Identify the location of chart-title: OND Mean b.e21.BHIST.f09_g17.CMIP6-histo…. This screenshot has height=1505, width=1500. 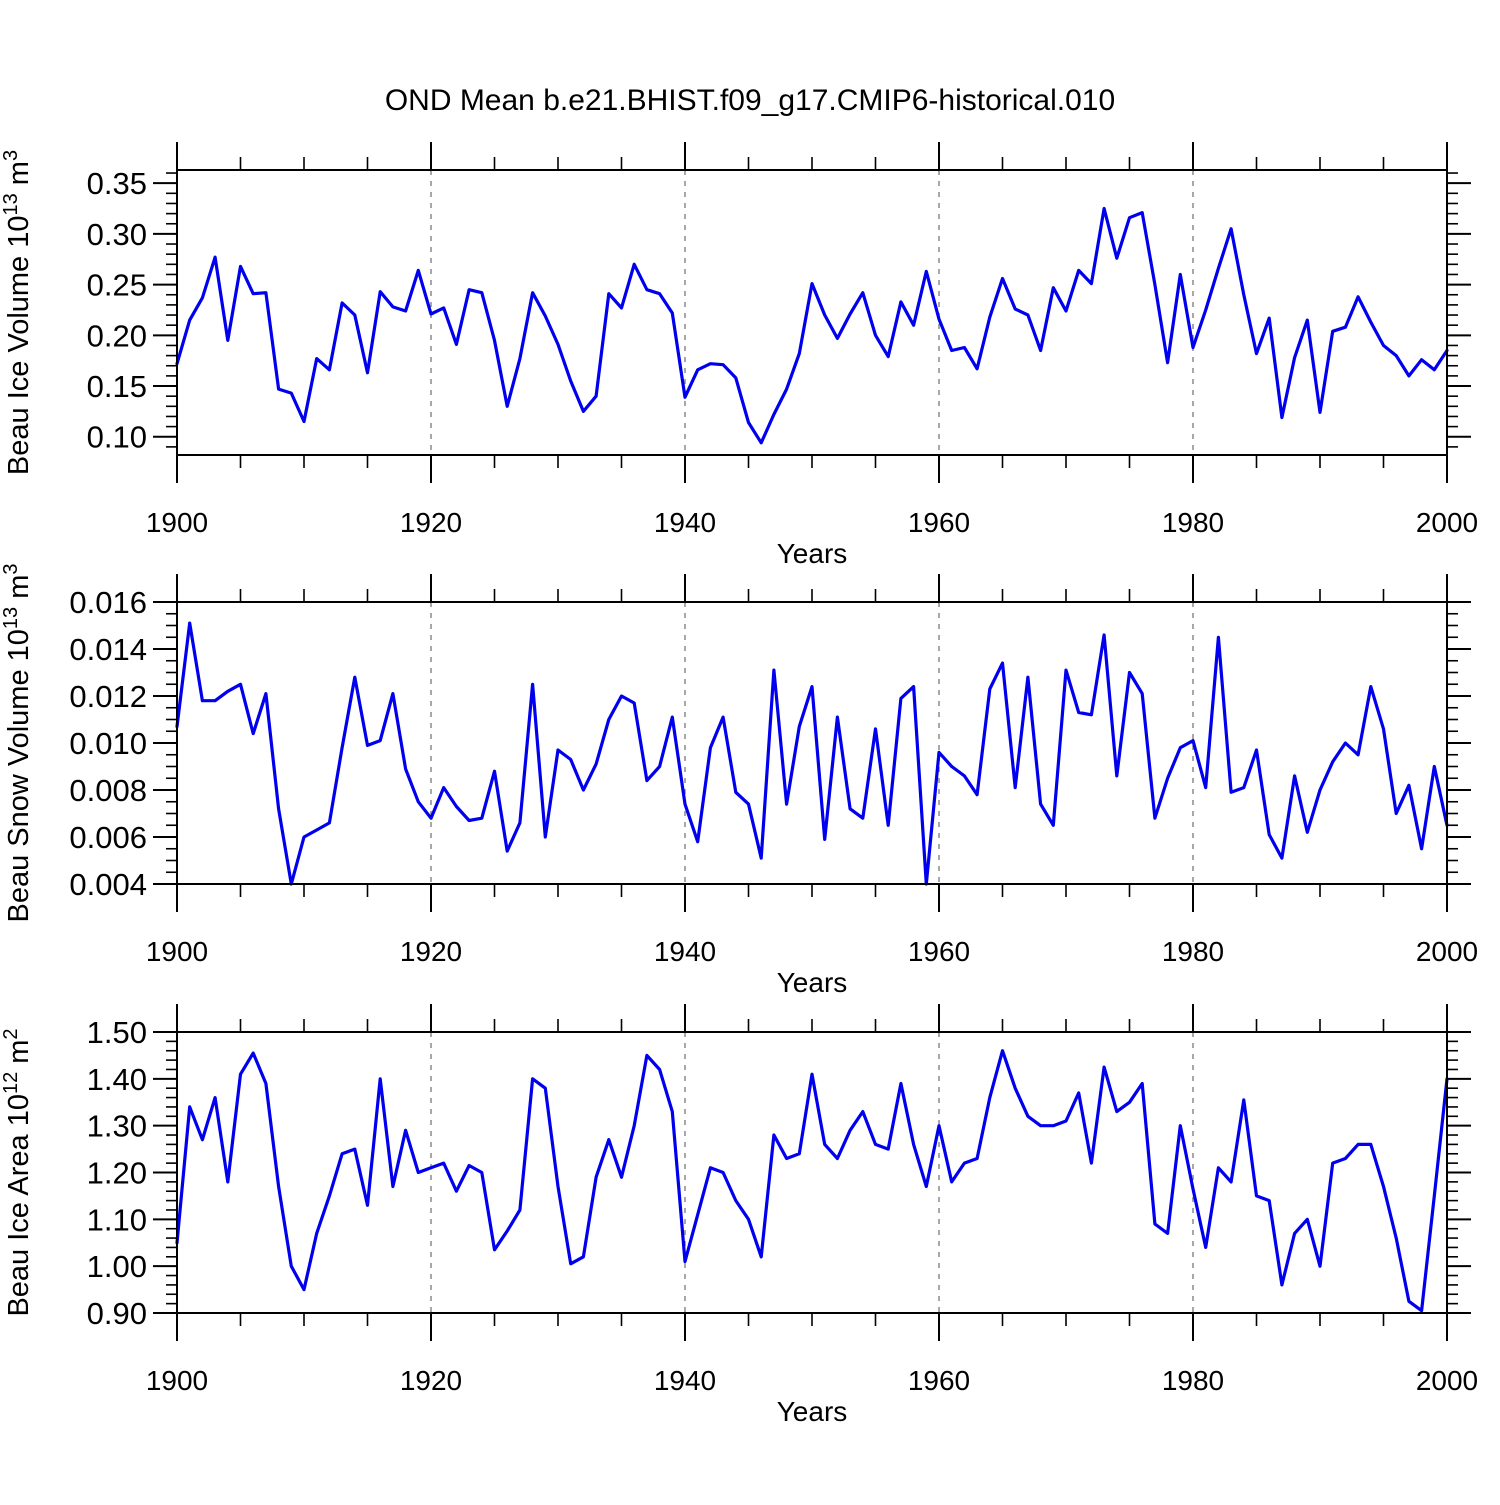
(750, 100).